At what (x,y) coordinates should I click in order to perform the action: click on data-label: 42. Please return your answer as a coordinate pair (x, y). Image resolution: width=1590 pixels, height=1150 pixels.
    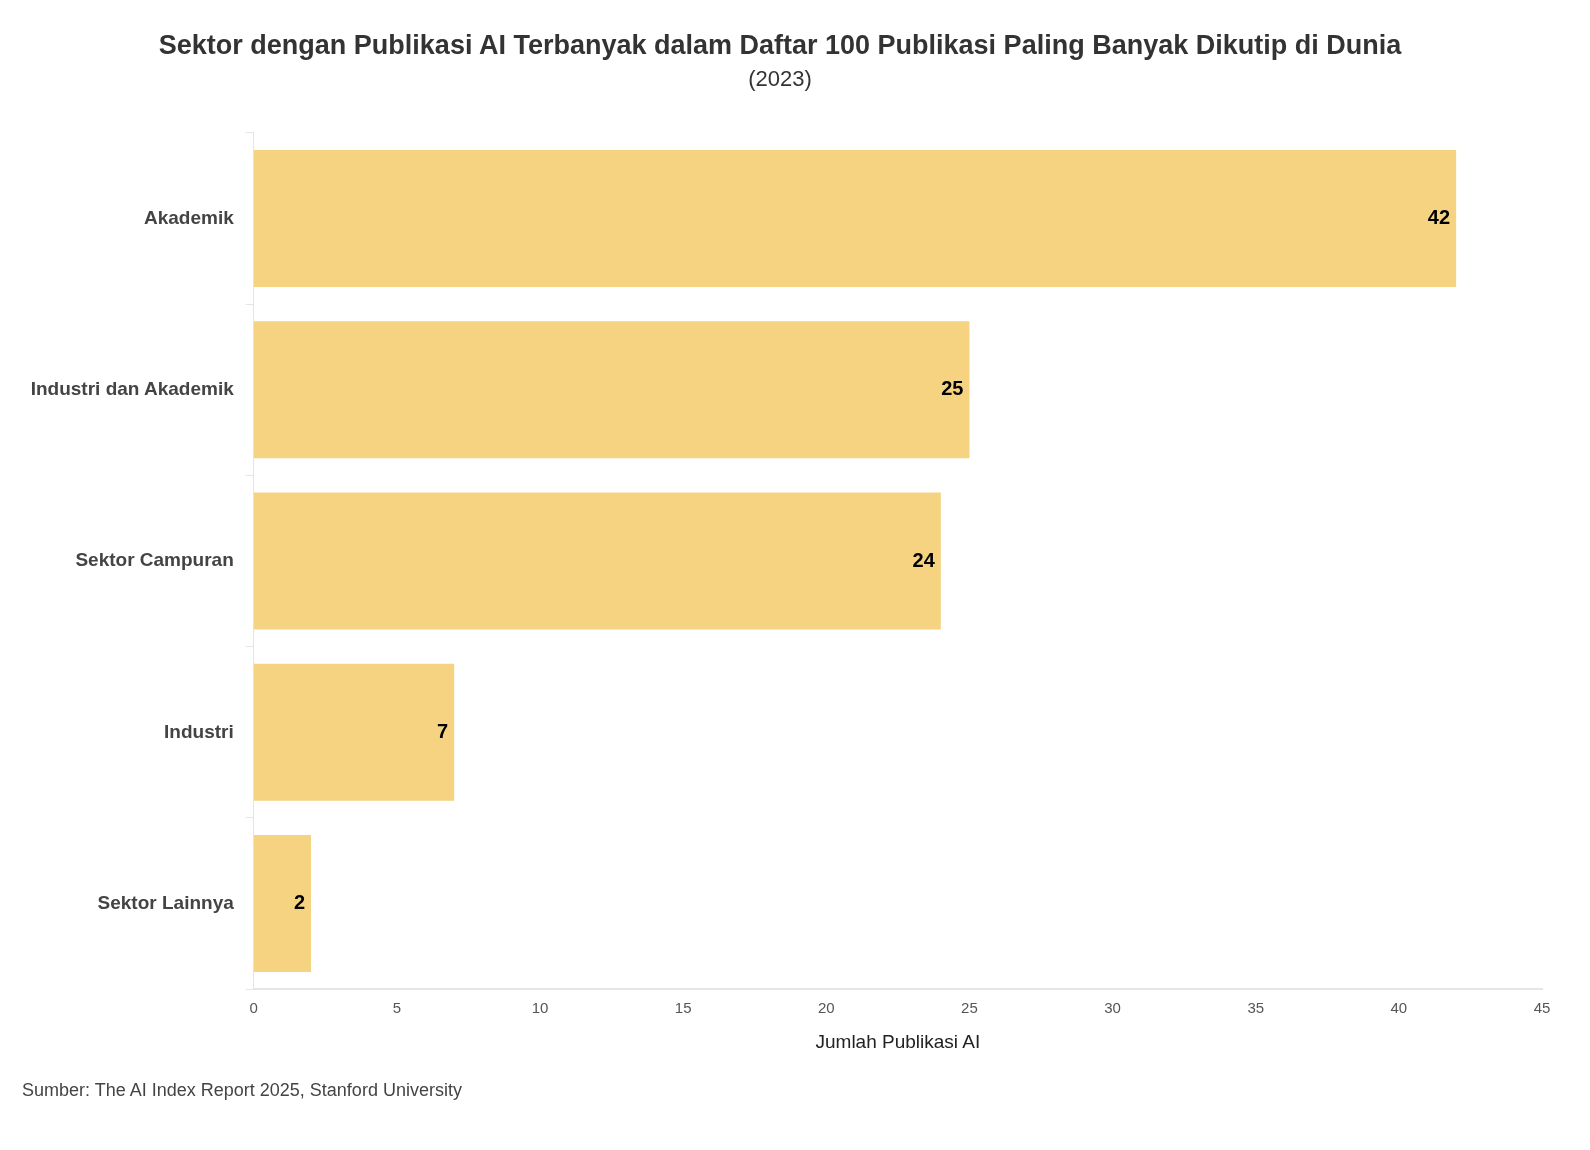
    Looking at the image, I should click on (1439, 216).